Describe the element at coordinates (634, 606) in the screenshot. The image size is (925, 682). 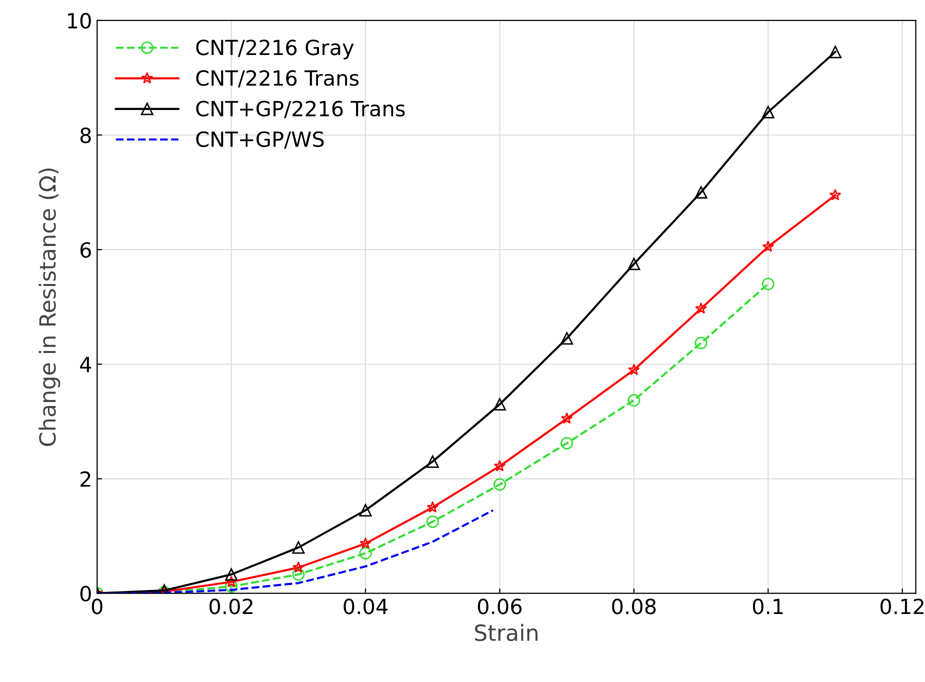
I see `x-tick-label: 0.08` at that location.